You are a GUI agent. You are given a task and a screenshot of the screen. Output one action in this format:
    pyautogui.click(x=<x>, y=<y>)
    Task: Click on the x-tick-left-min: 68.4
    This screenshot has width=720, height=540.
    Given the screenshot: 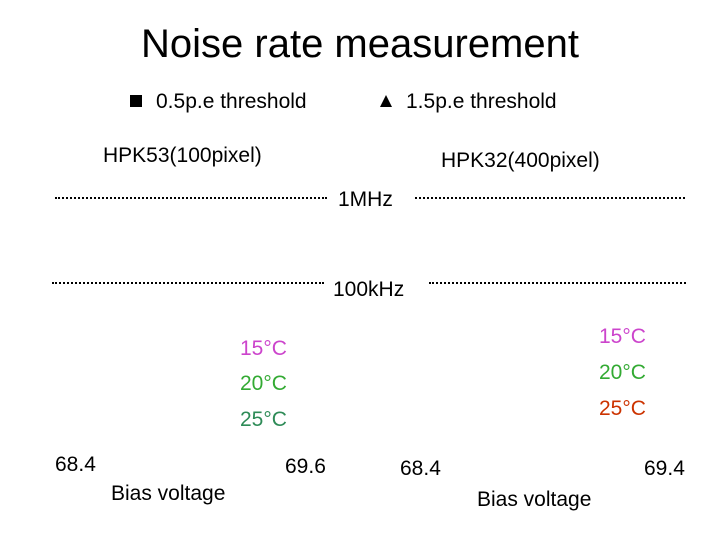 What is the action you would take?
    pyautogui.click(x=75, y=464)
    